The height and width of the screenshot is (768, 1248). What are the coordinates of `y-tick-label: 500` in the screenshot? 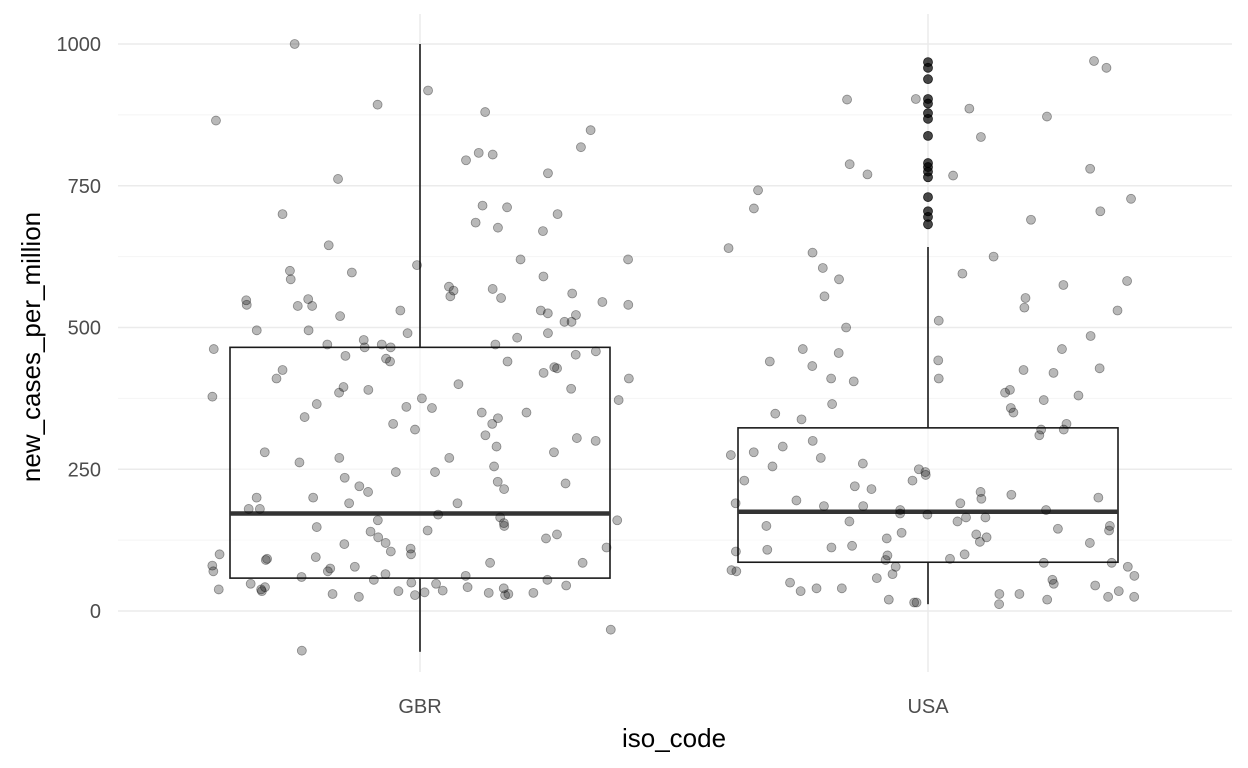 It's located at (84, 329).